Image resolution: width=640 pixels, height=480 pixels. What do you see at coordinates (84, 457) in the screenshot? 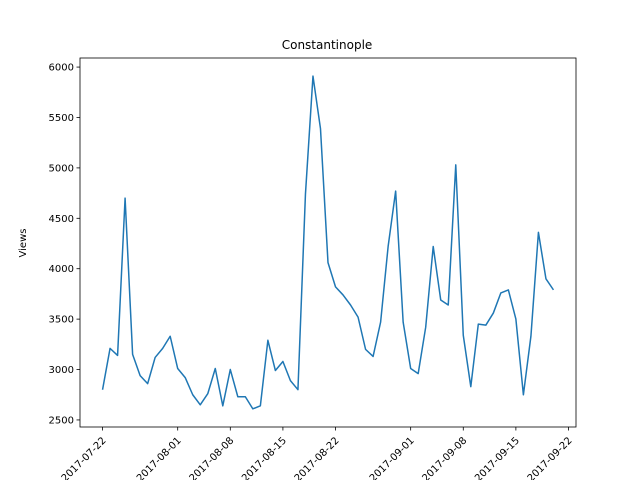
I see `x-tick-label: 2017-07-22` at bounding box center [84, 457].